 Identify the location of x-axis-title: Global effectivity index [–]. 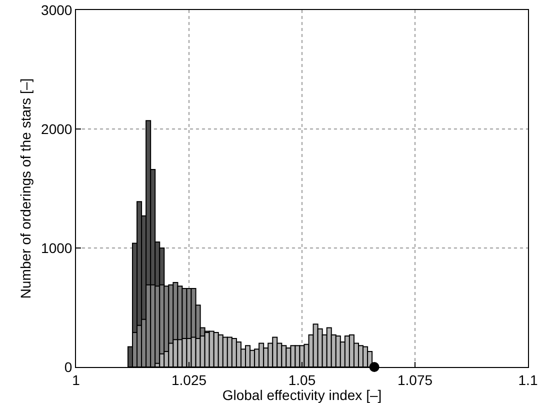
(302, 395).